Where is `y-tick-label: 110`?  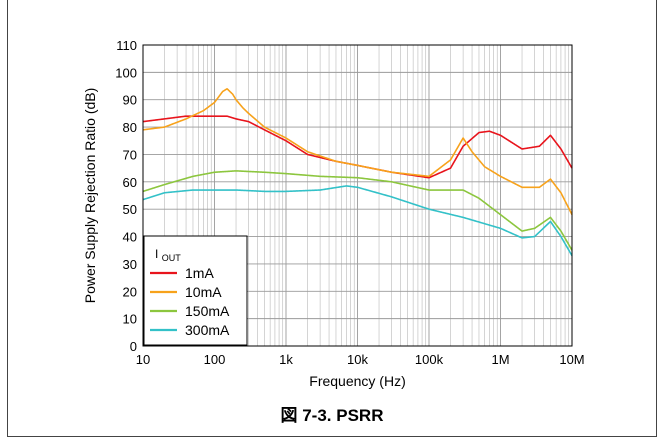 y-tick-label: 110 is located at coordinates (126, 45).